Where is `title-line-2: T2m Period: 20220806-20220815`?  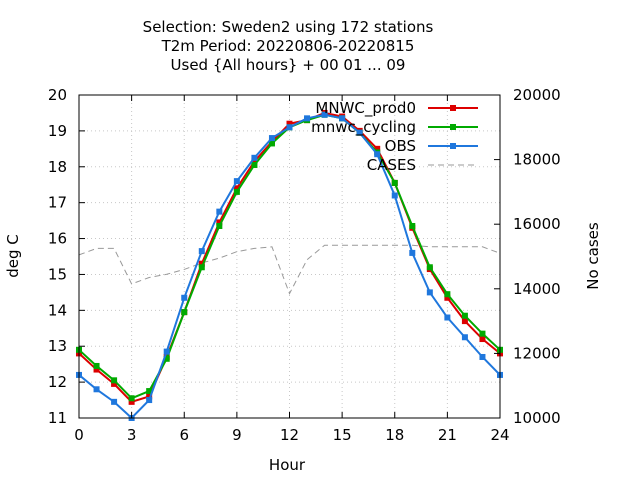
title-line-2: T2m Period: 20220806-20220815 is located at coordinates (288, 46).